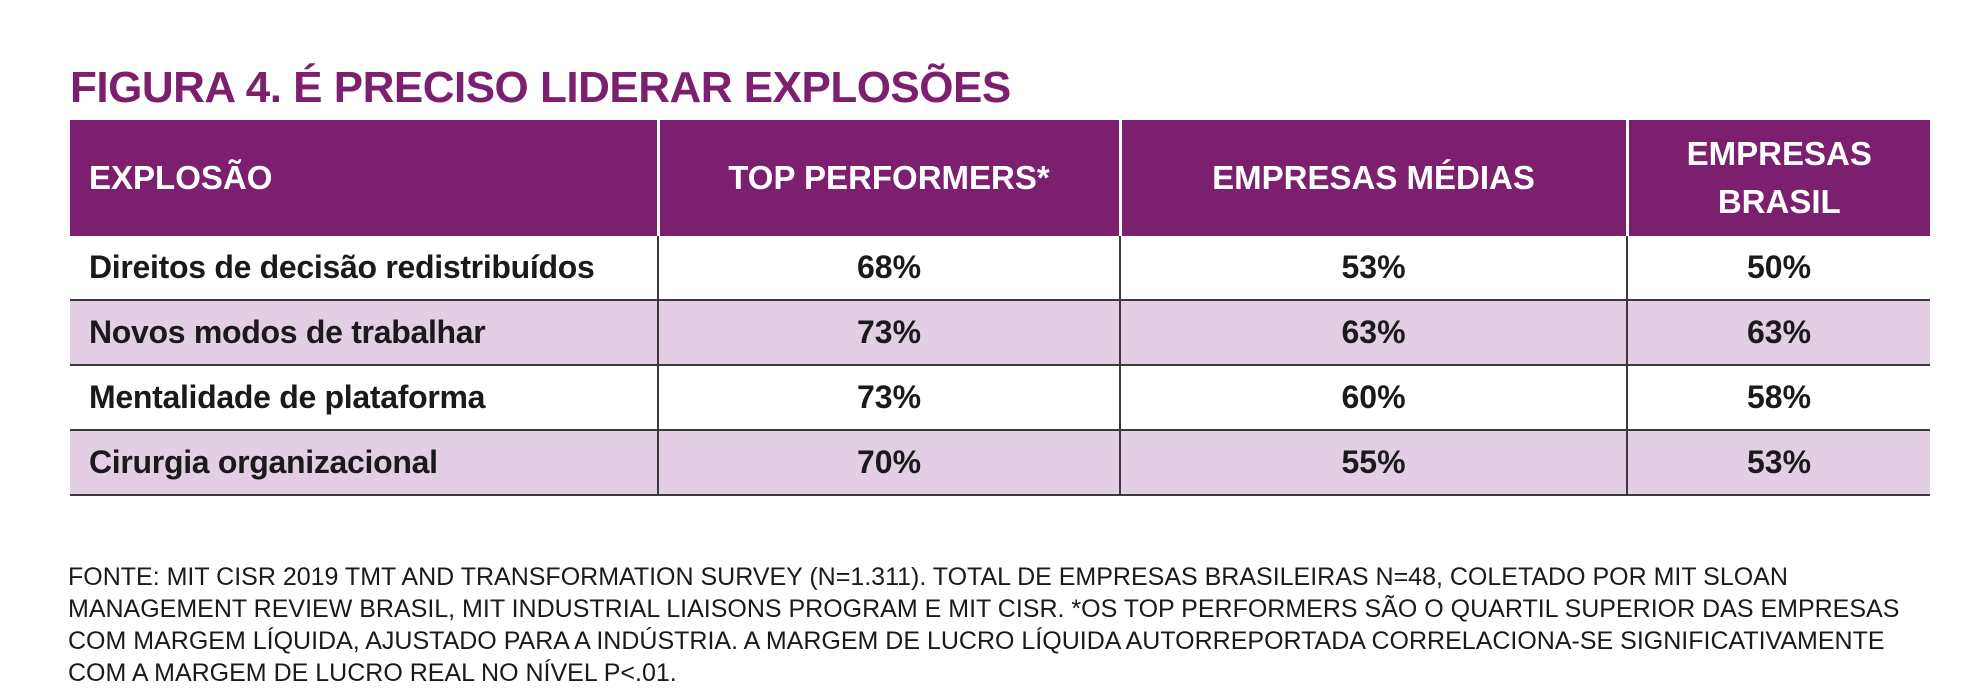  Describe the element at coordinates (888, 463) in the screenshot. I see `cell-top-performers: 70%` at that location.